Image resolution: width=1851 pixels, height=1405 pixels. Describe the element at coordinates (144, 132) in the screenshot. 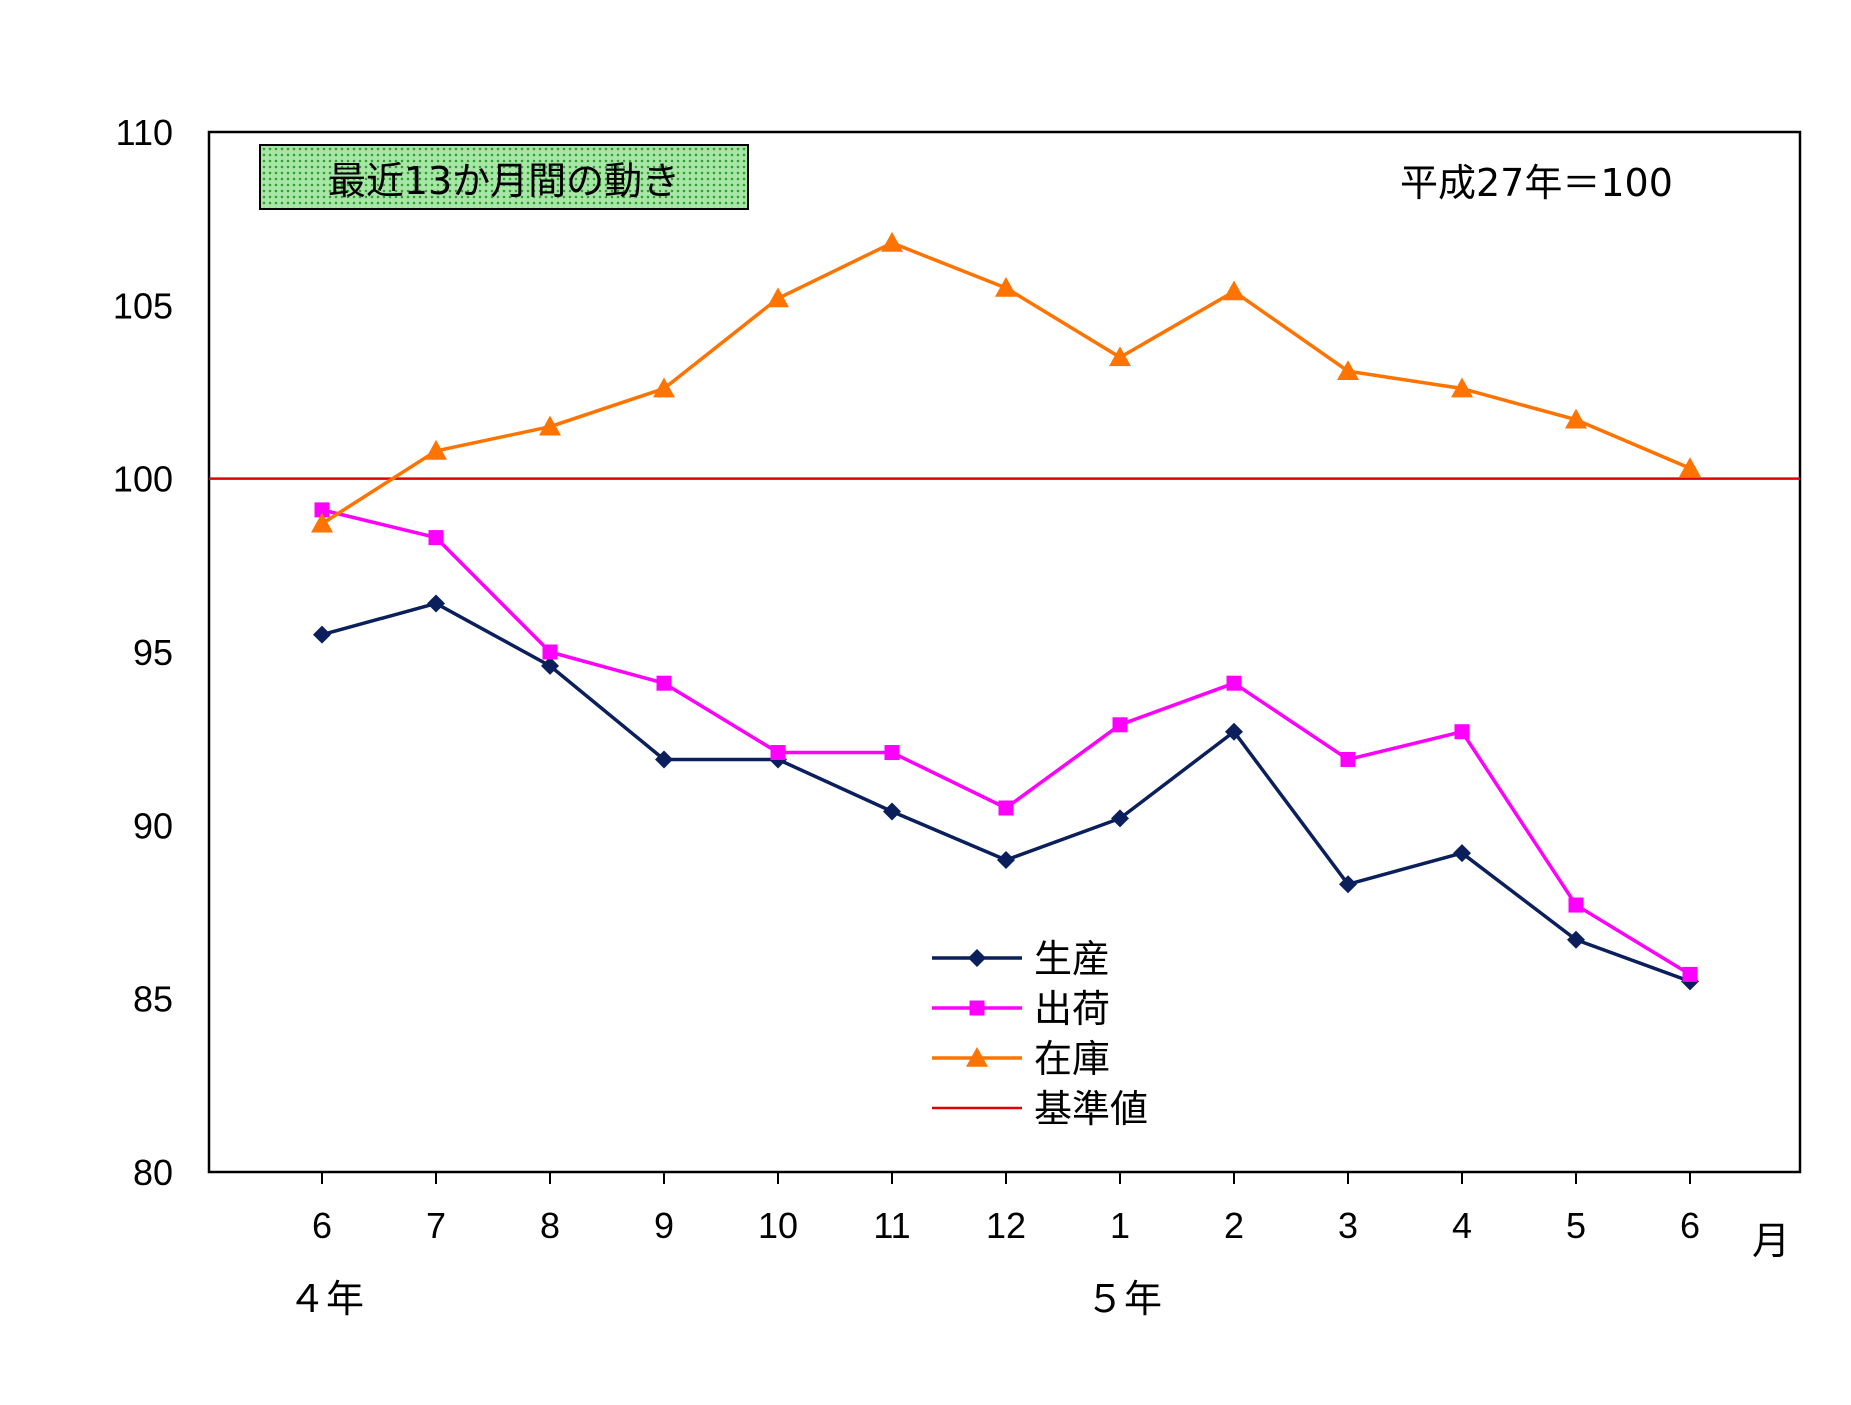

I see `y-tick-label: 110` at that location.